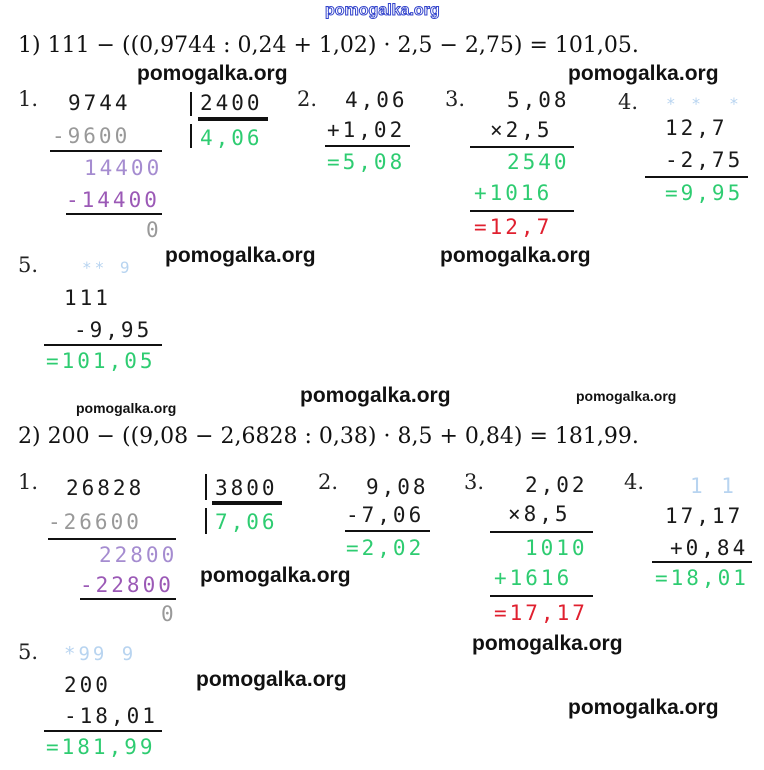 Image resolution: width=764 pixels, height=770 pixels. I want to click on quotient: 4,06, so click(231, 138).